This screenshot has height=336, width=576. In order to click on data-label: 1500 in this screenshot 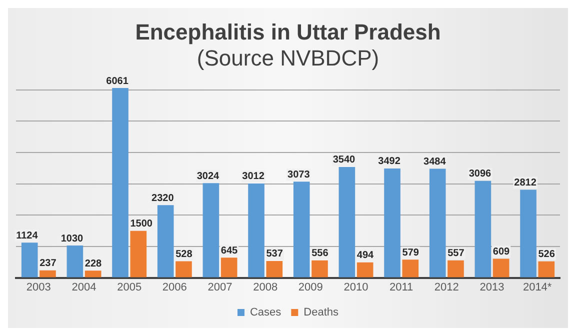, I will do `click(141, 224)`.